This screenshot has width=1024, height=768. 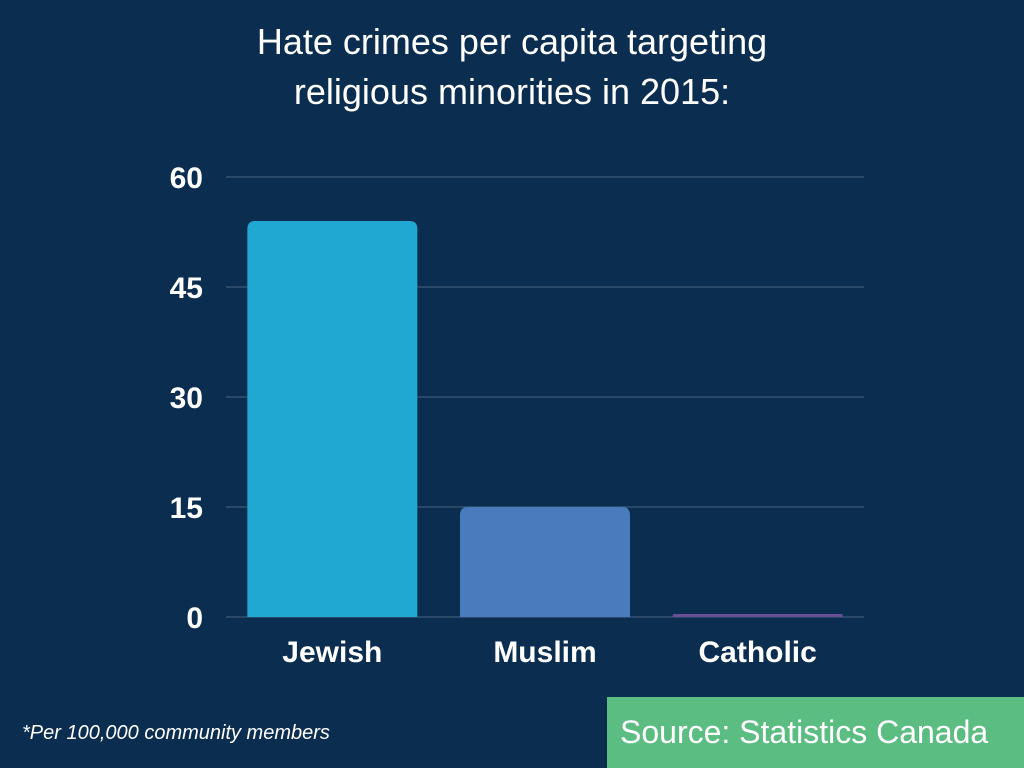 I want to click on y-tick-label-30: 30, so click(x=186, y=398).